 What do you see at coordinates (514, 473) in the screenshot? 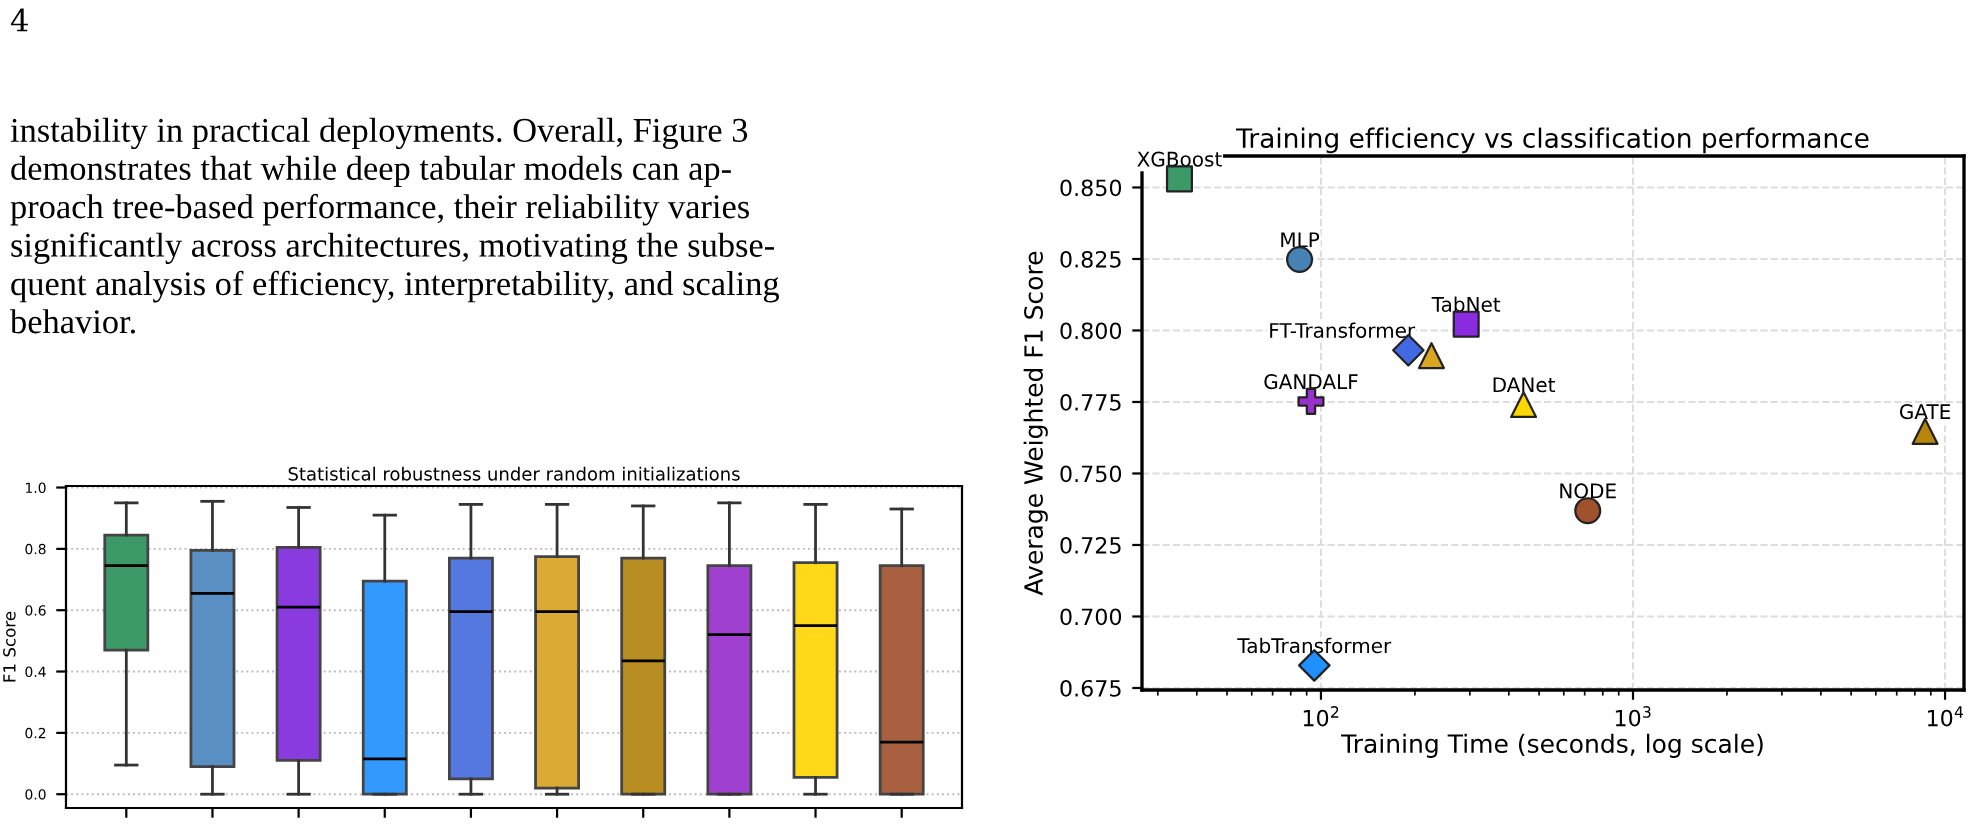
I see `chart-title: Statistical robustness under random initializations` at bounding box center [514, 473].